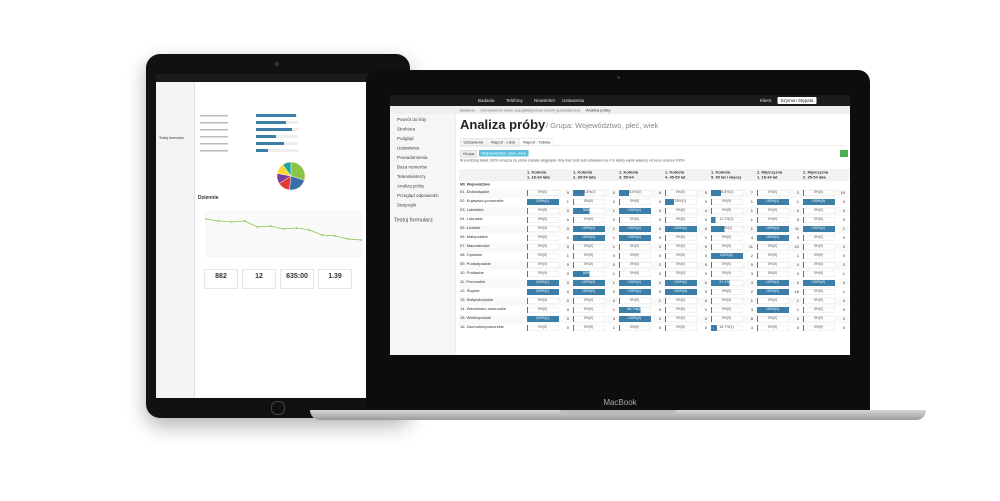 The height and width of the screenshot is (501, 1000). I want to click on tab: Raport - Lista, so click(503, 142).